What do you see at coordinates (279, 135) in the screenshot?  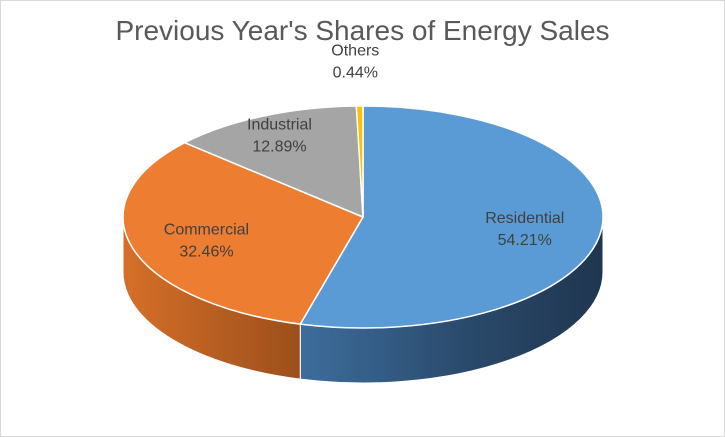 I see `data-label-industrial: Industrial 12.89%` at bounding box center [279, 135].